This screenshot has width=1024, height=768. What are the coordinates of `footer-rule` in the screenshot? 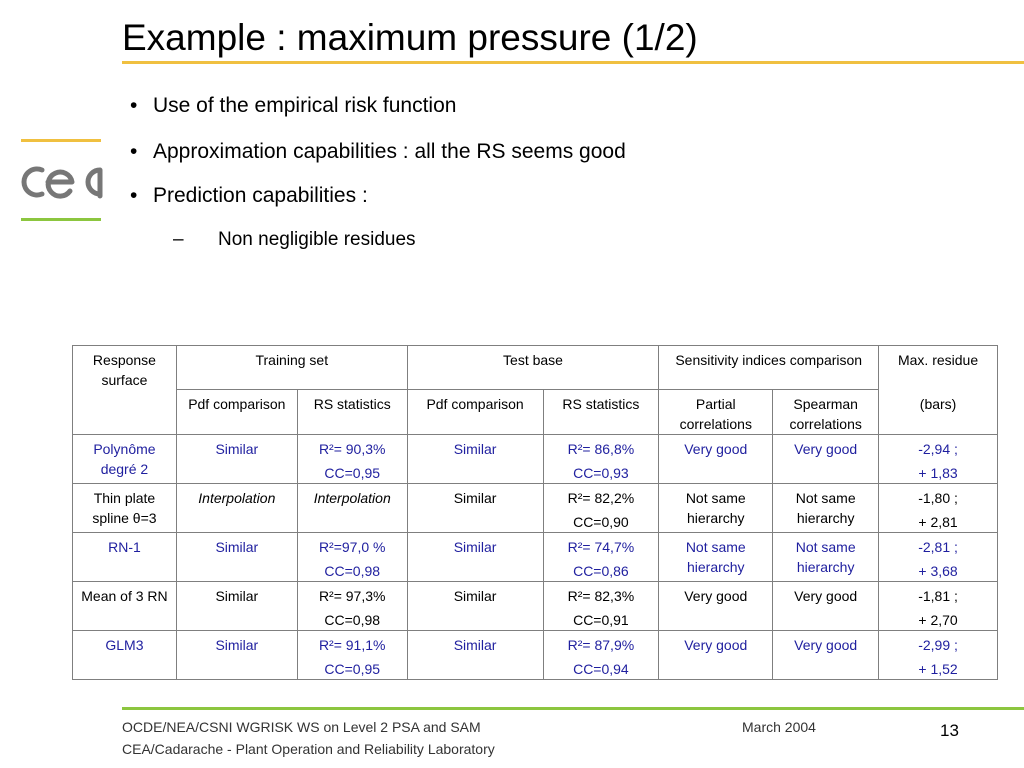 It's located at (573, 708).